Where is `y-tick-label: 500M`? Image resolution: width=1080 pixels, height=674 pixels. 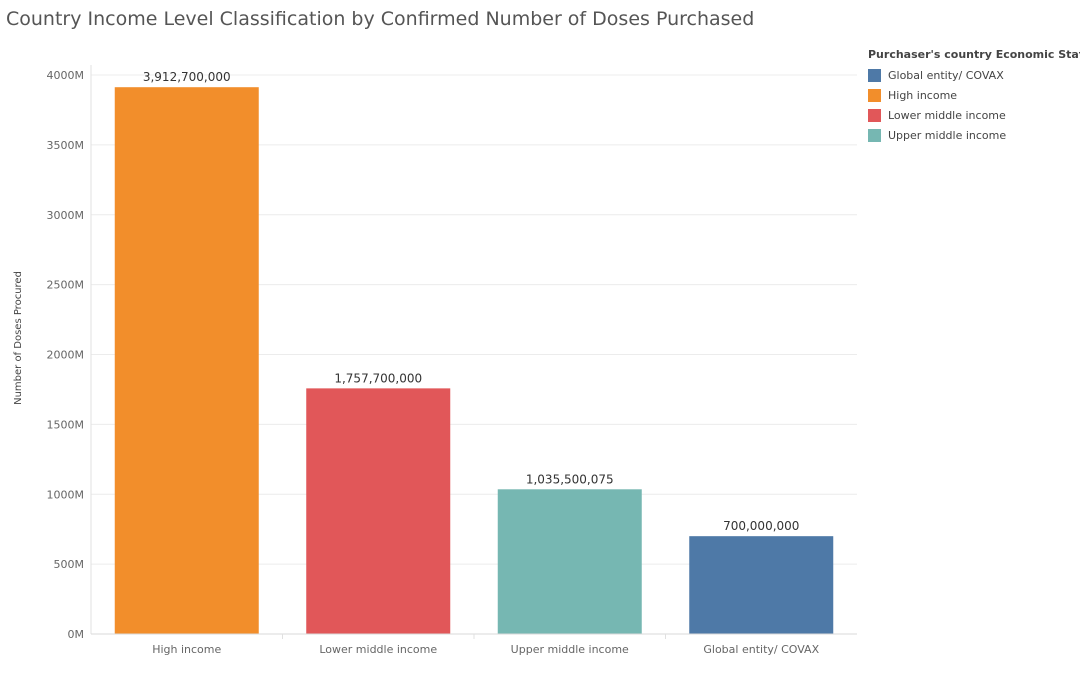 y-tick-label: 500M is located at coordinates (69, 564).